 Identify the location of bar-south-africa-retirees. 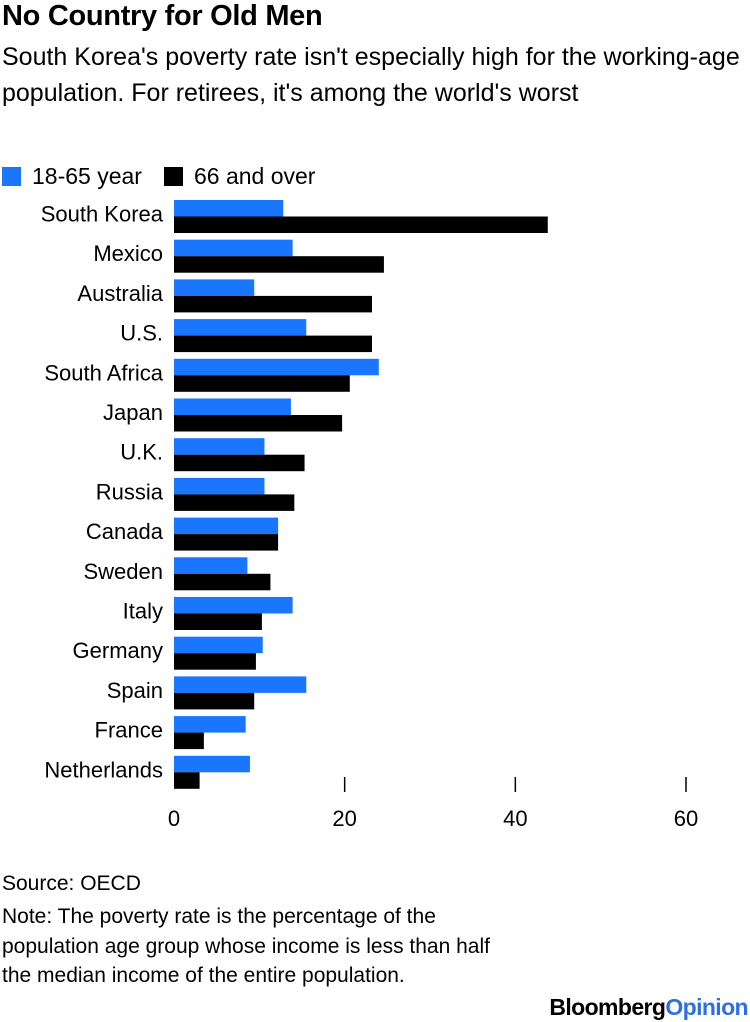
(262, 383).